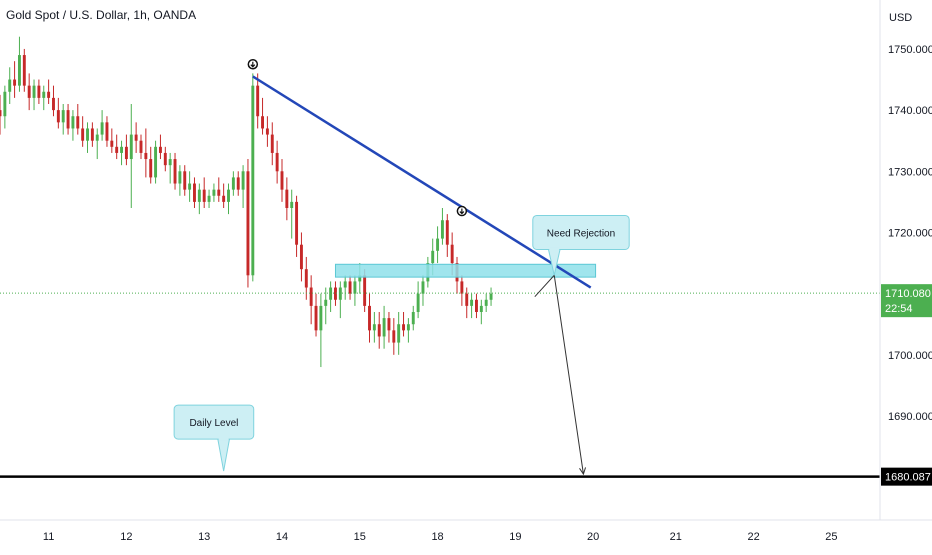  What do you see at coordinates (583, 471) in the screenshot?
I see `projection-arrowhead` at bounding box center [583, 471].